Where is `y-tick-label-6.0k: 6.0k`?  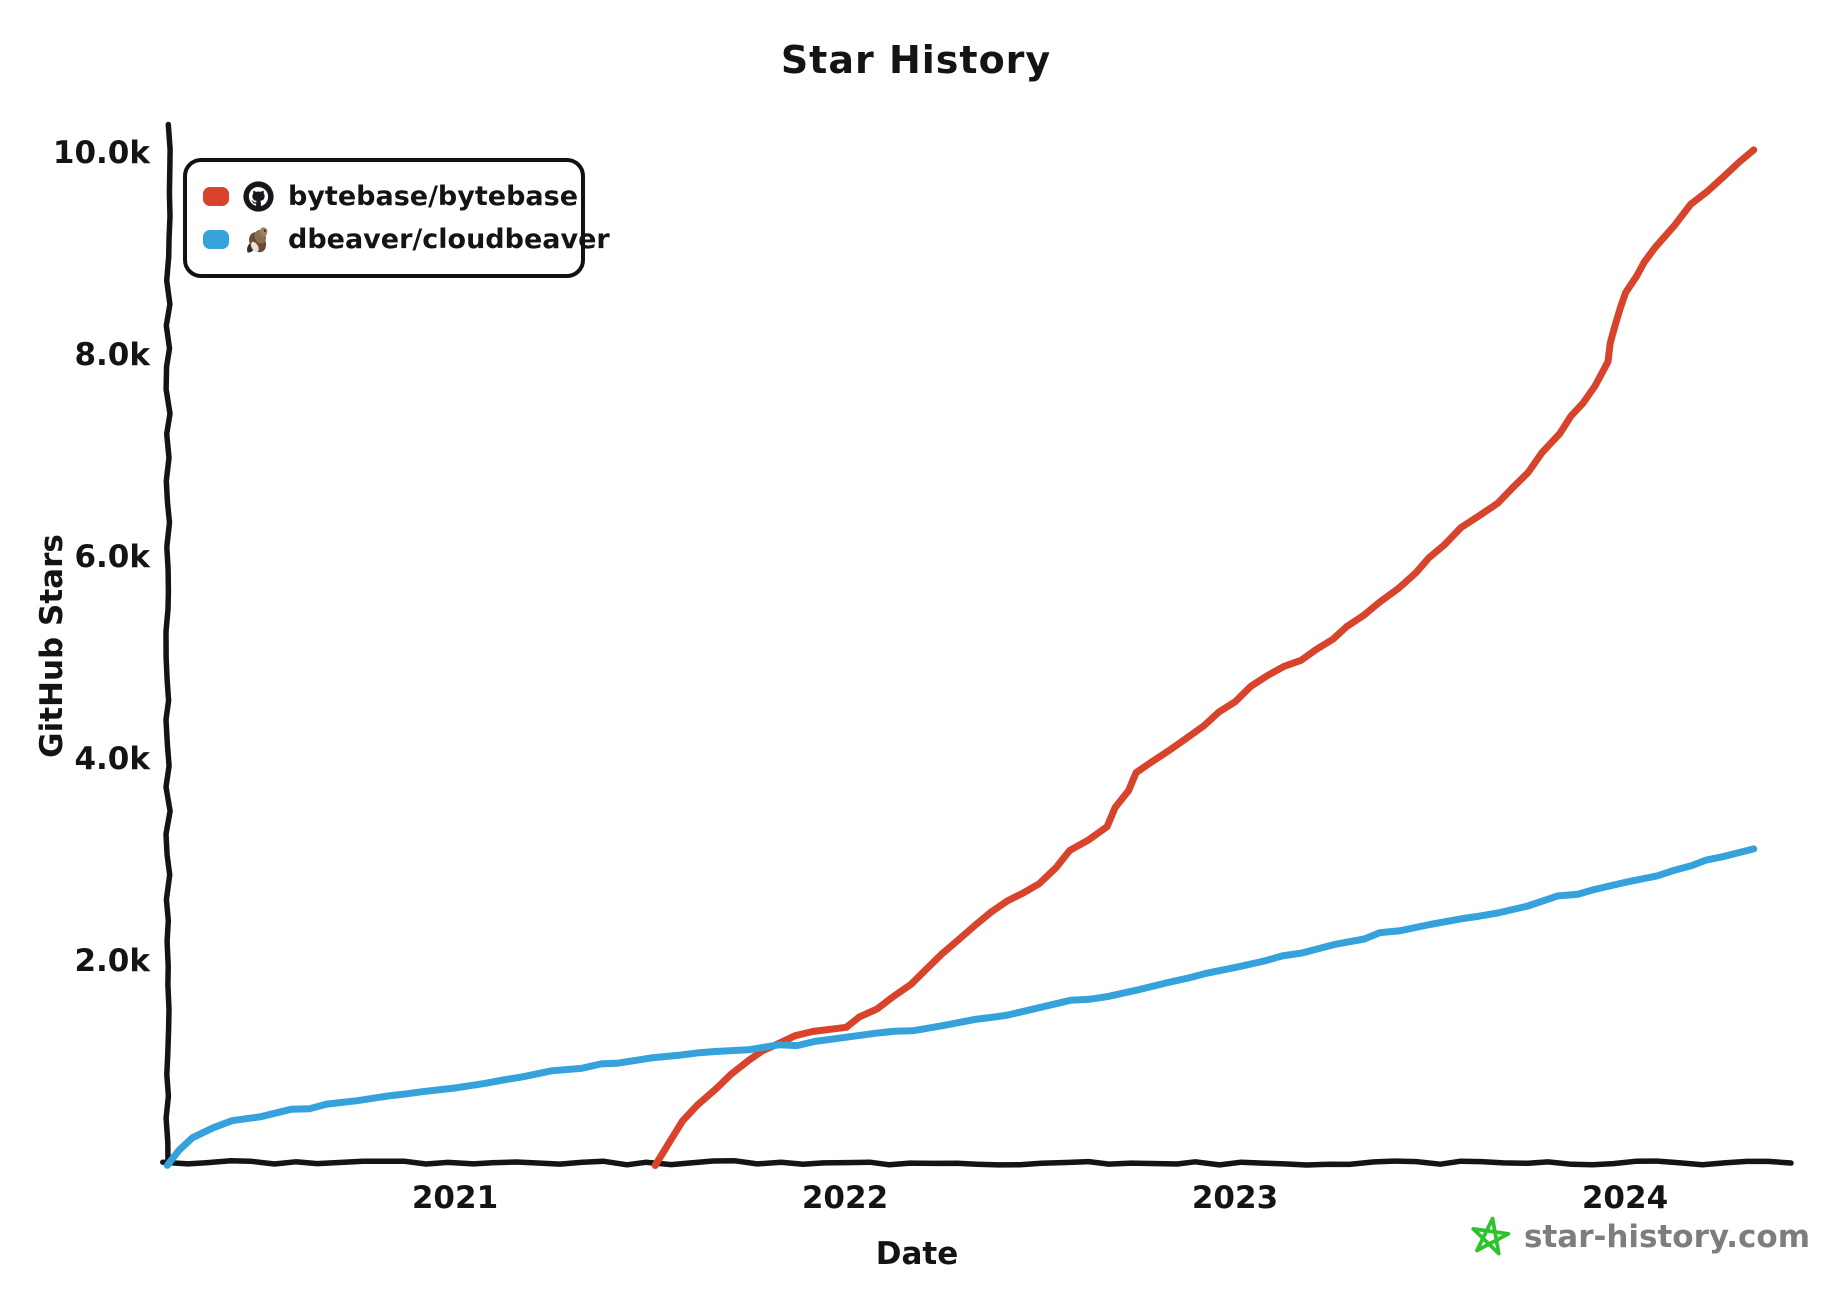 y-tick-label-6.0k: 6.0k is located at coordinates (112, 557).